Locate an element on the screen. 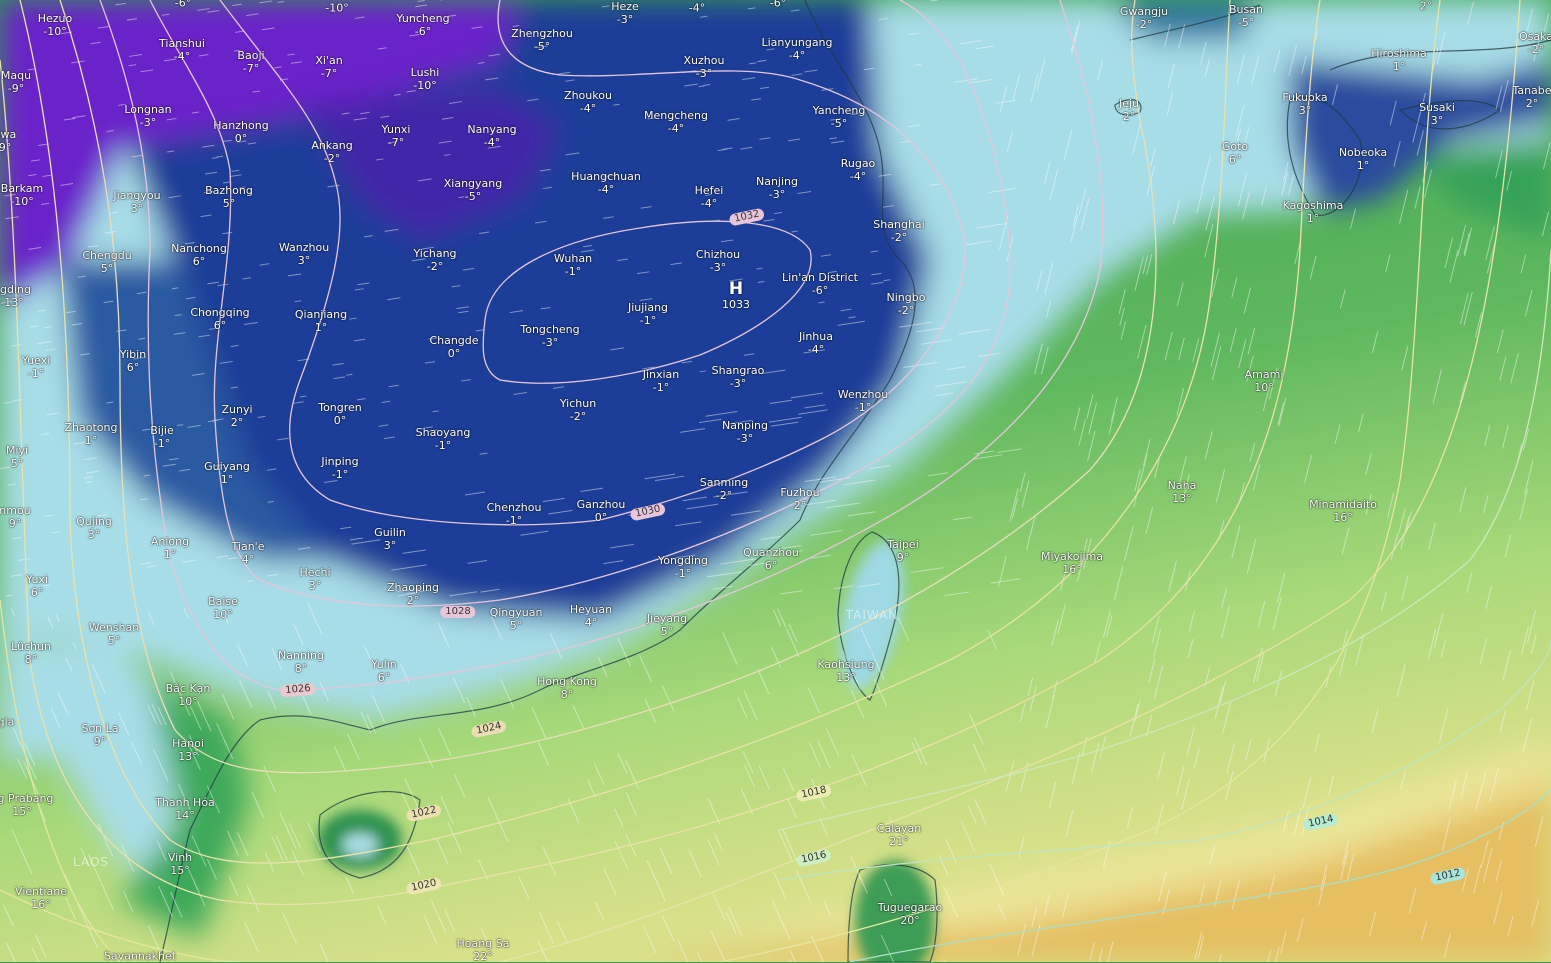 Image resolution: width=1551 pixels, height=963 pixels. city-label: Jinping-1° is located at coordinates (339, 468).